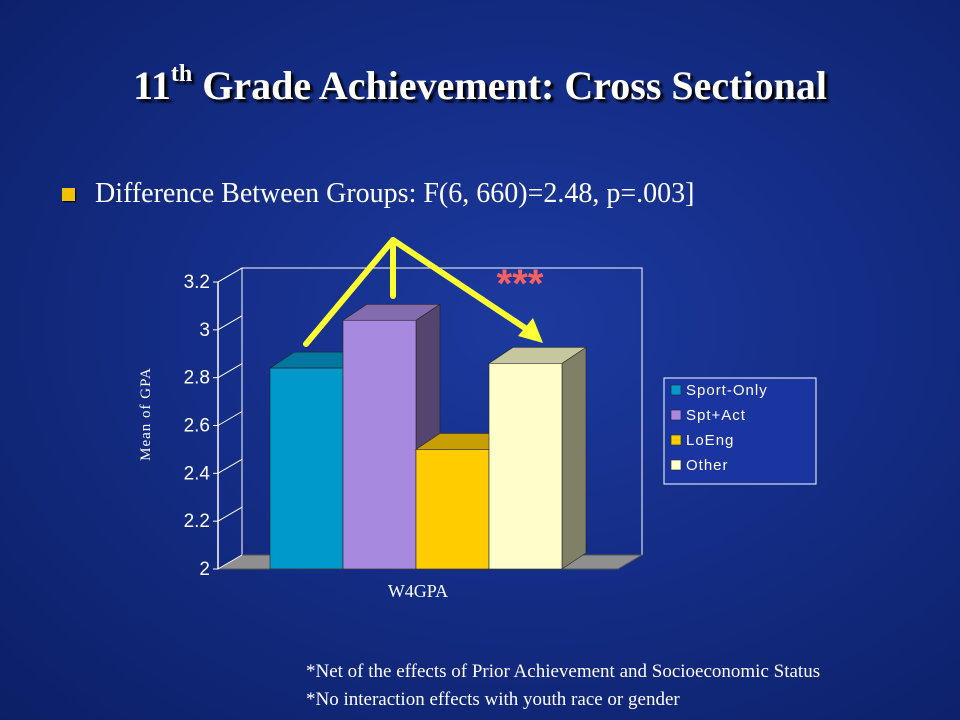 The height and width of the screenshot is (720, 960). I want to click on x-category-label: W4GPA, so click(418, 591).